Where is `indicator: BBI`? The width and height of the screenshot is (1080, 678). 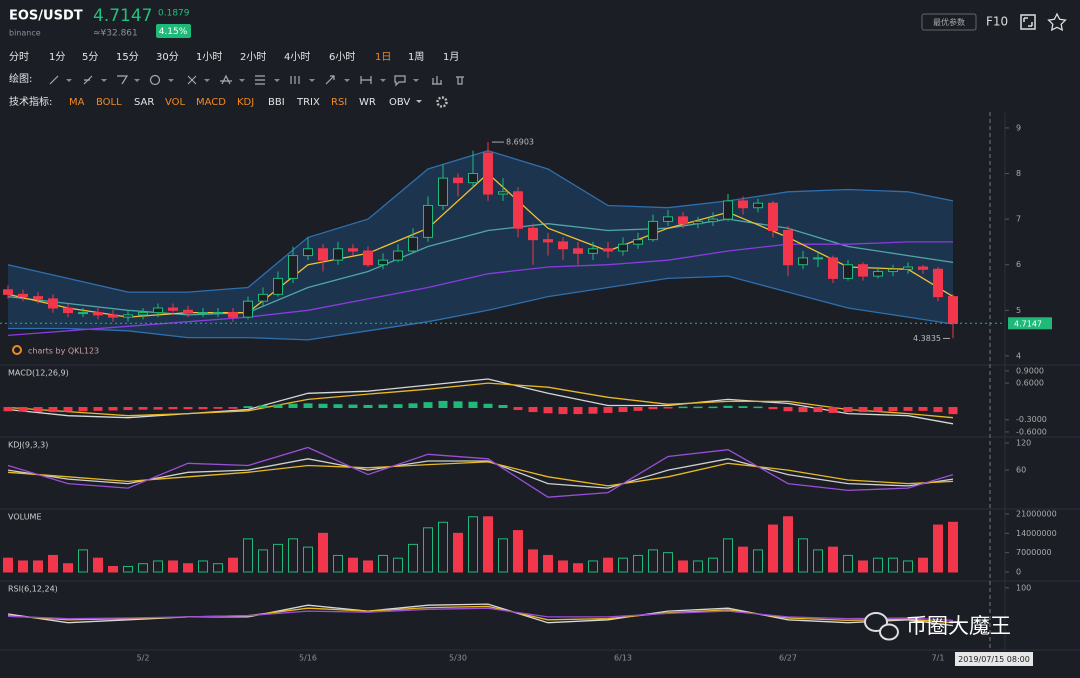 indicator: BBI is located at coordinates (276, 102).